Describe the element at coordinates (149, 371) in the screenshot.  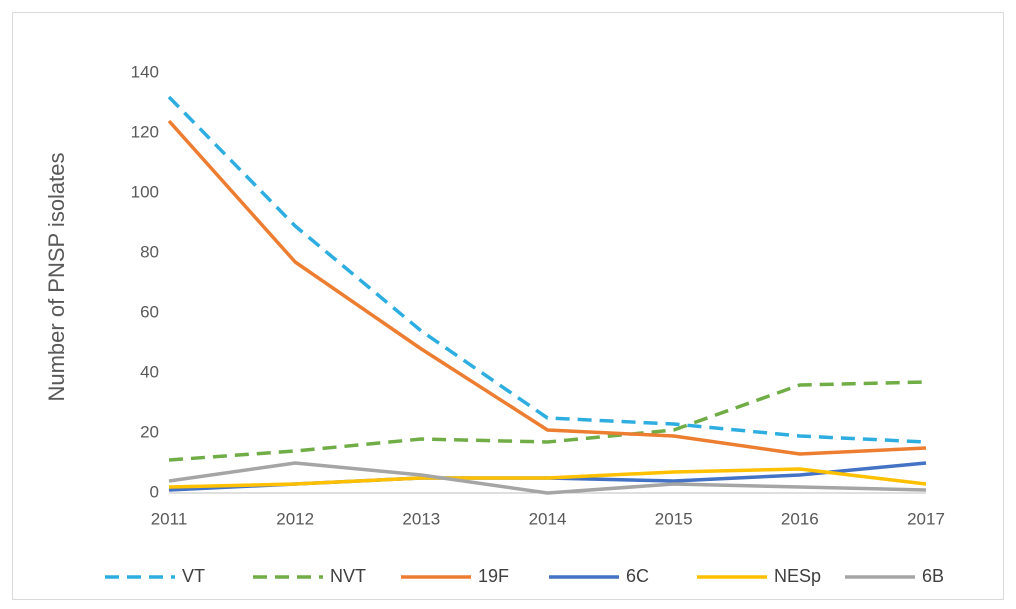
I see `y-tick-label: 40` at that location.